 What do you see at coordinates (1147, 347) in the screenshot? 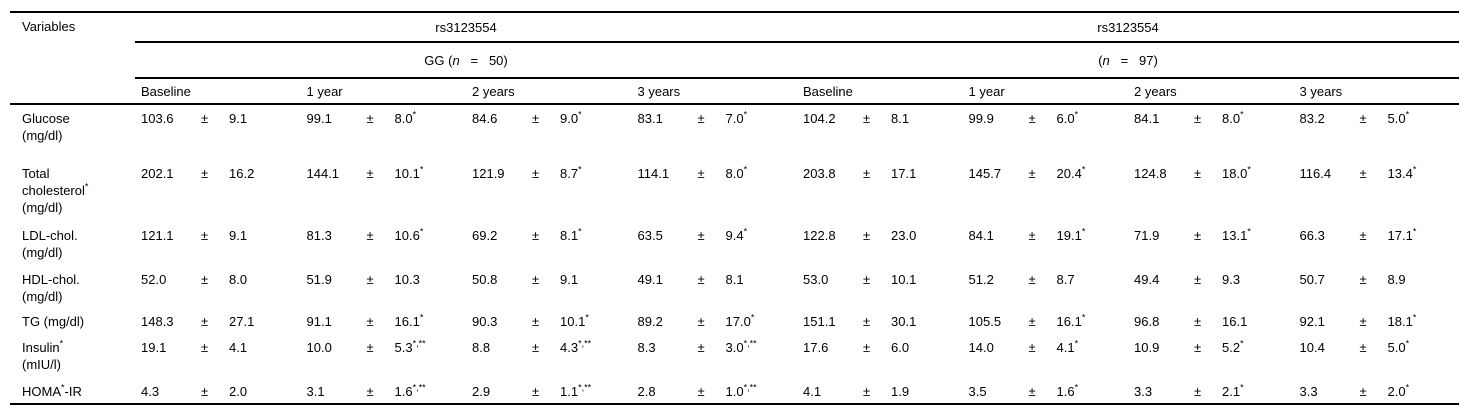
I see `mean-value: 10.9` at bounding box center [1147, 347].